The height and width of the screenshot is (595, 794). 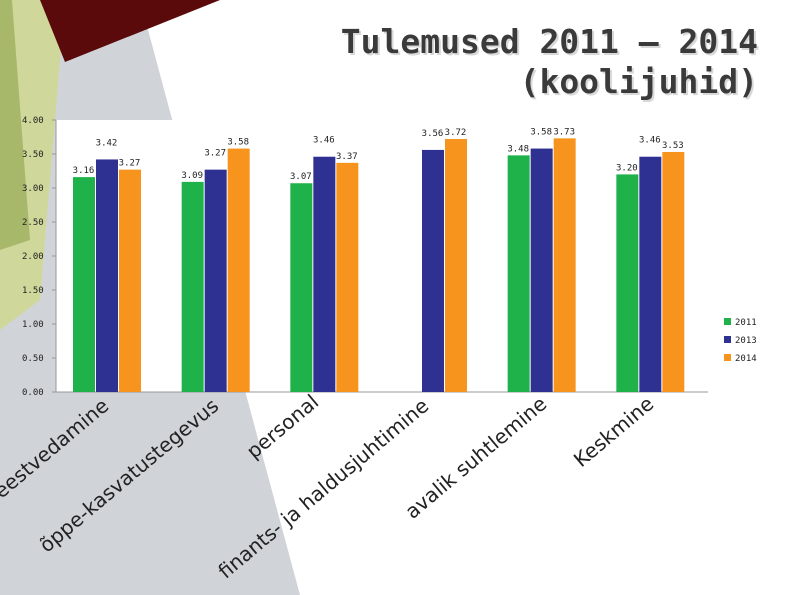 What do you see at coordinates (130, 31) in the screenshot?
I see `decor-dark-red-shape` at bounding box center [130, 31].